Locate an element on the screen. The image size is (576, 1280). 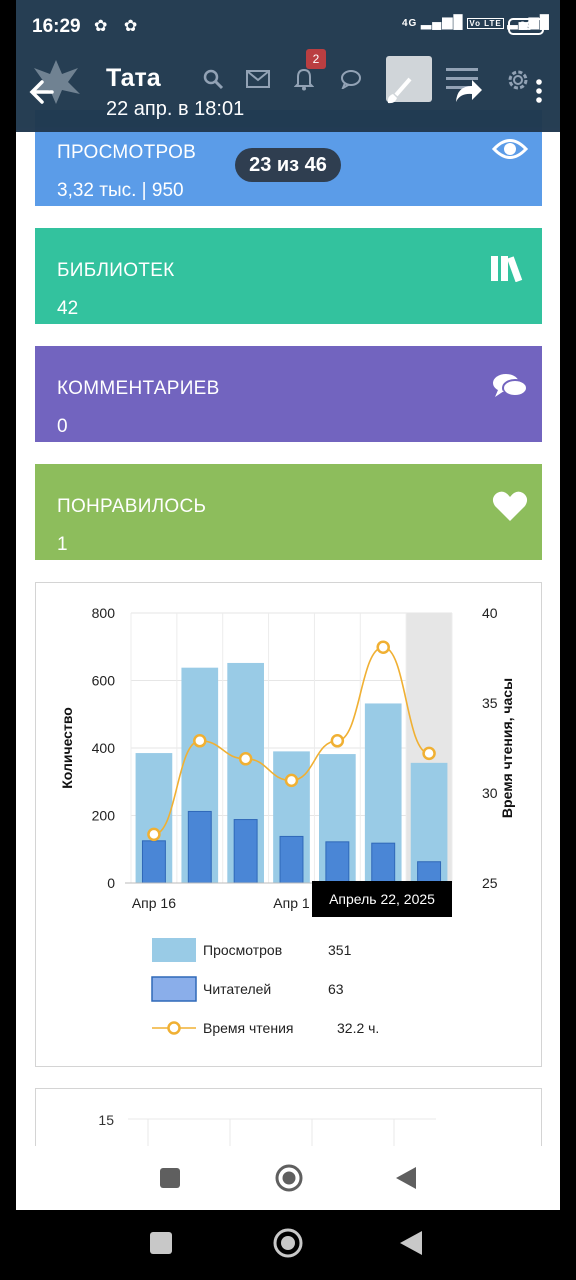
system-home-button is located at coordinates (288, 1243).